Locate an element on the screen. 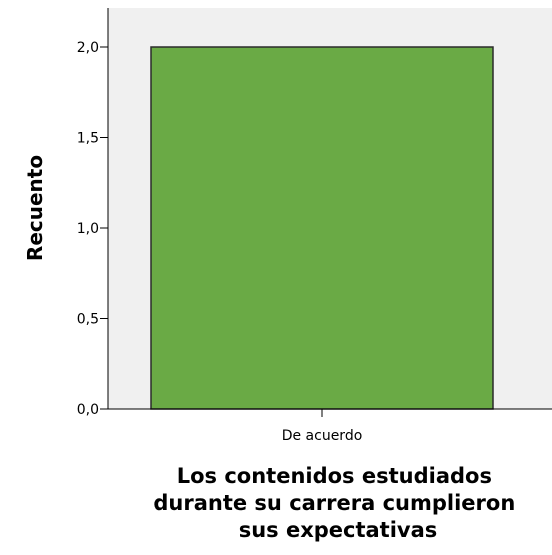 The width and height of the screenshot is (552, 555). y-ticks-group: 0,0 0,5 1,0 1,5 2,0 is located at coordinates (92, 229).